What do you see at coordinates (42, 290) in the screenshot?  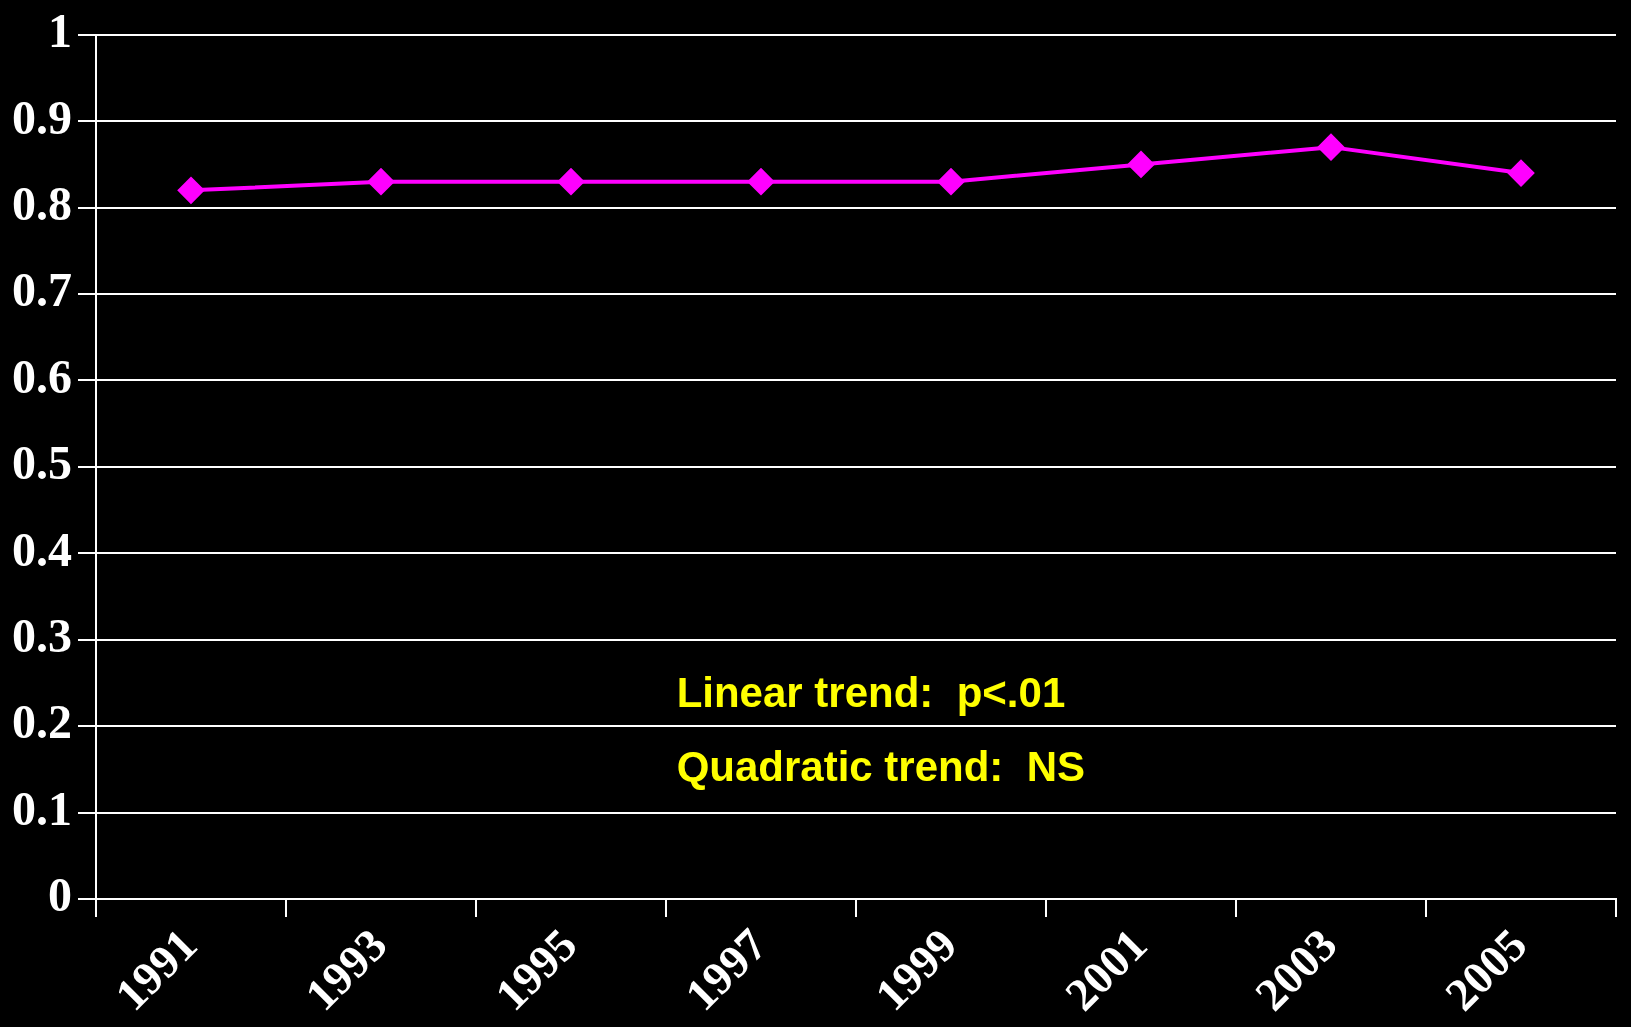 I see `y-tick-label: 0.7` at bounding box center [42, 290].